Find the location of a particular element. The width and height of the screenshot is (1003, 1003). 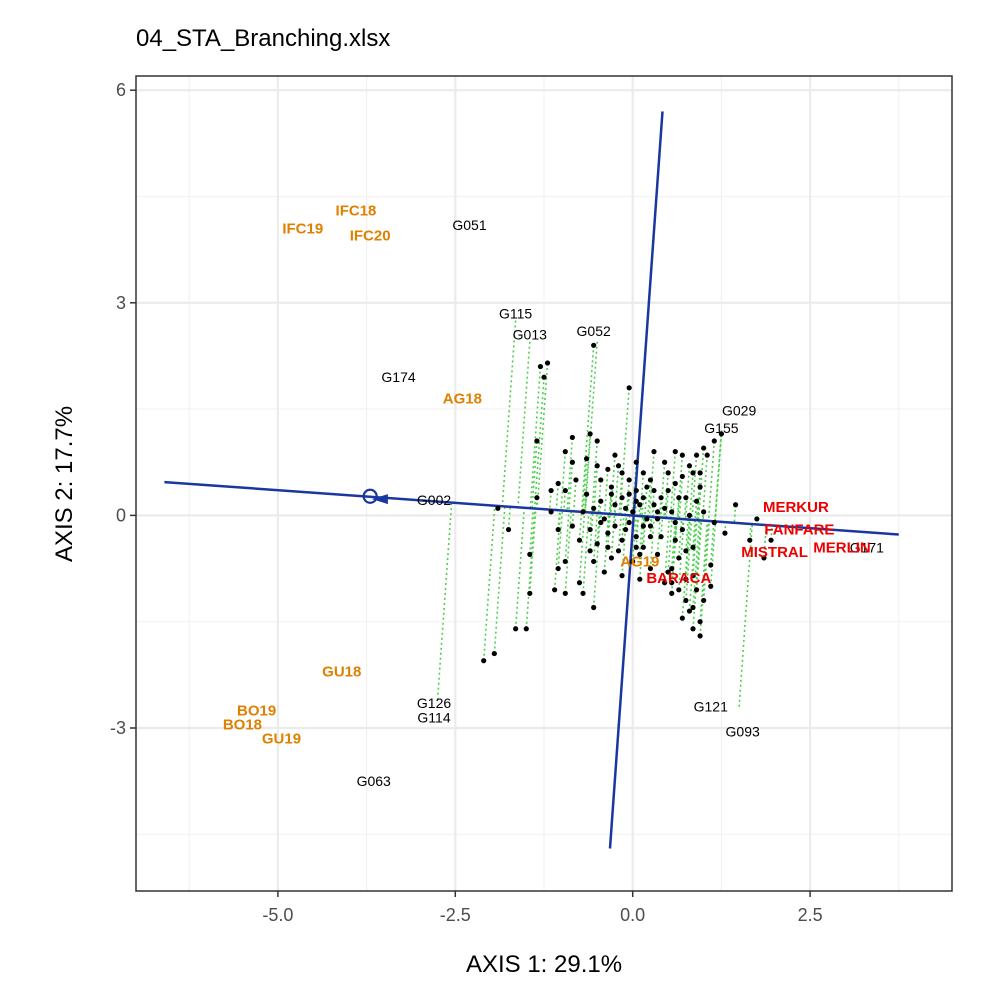

environment-label: MERLIN is located at coordinates (842, 547).